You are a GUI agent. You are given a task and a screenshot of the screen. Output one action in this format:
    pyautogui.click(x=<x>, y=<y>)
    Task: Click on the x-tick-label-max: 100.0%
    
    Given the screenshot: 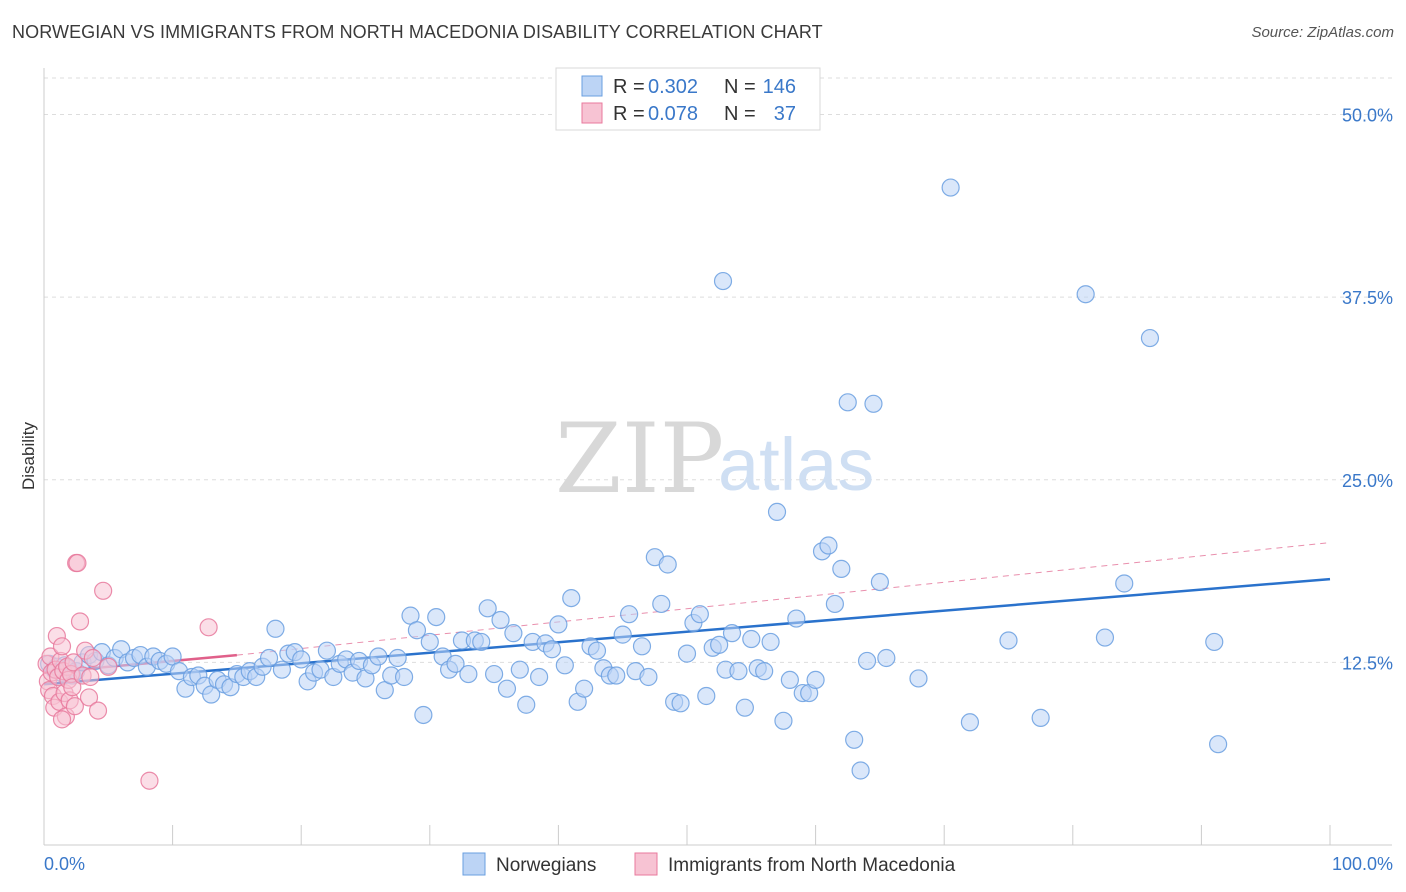 What is the action you would take?
    pyautogui.click(x=1362, y=864)
    